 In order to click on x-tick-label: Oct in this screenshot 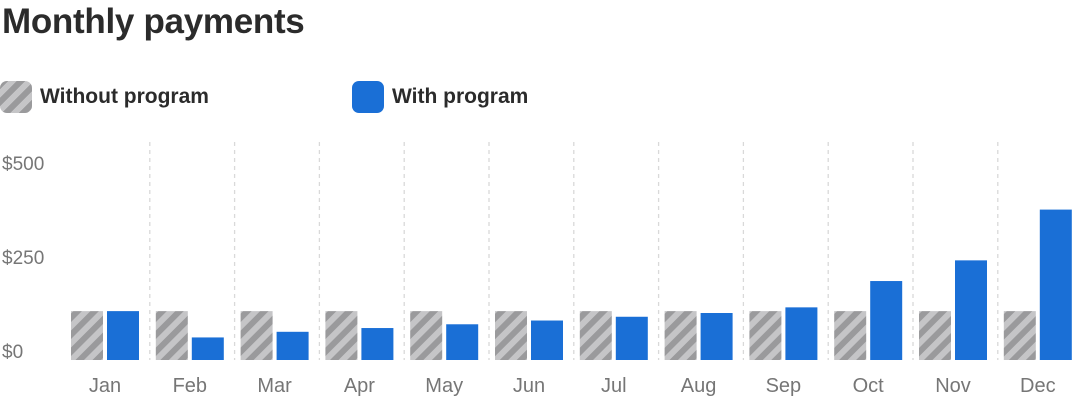, I will do `click(869, 386)`.